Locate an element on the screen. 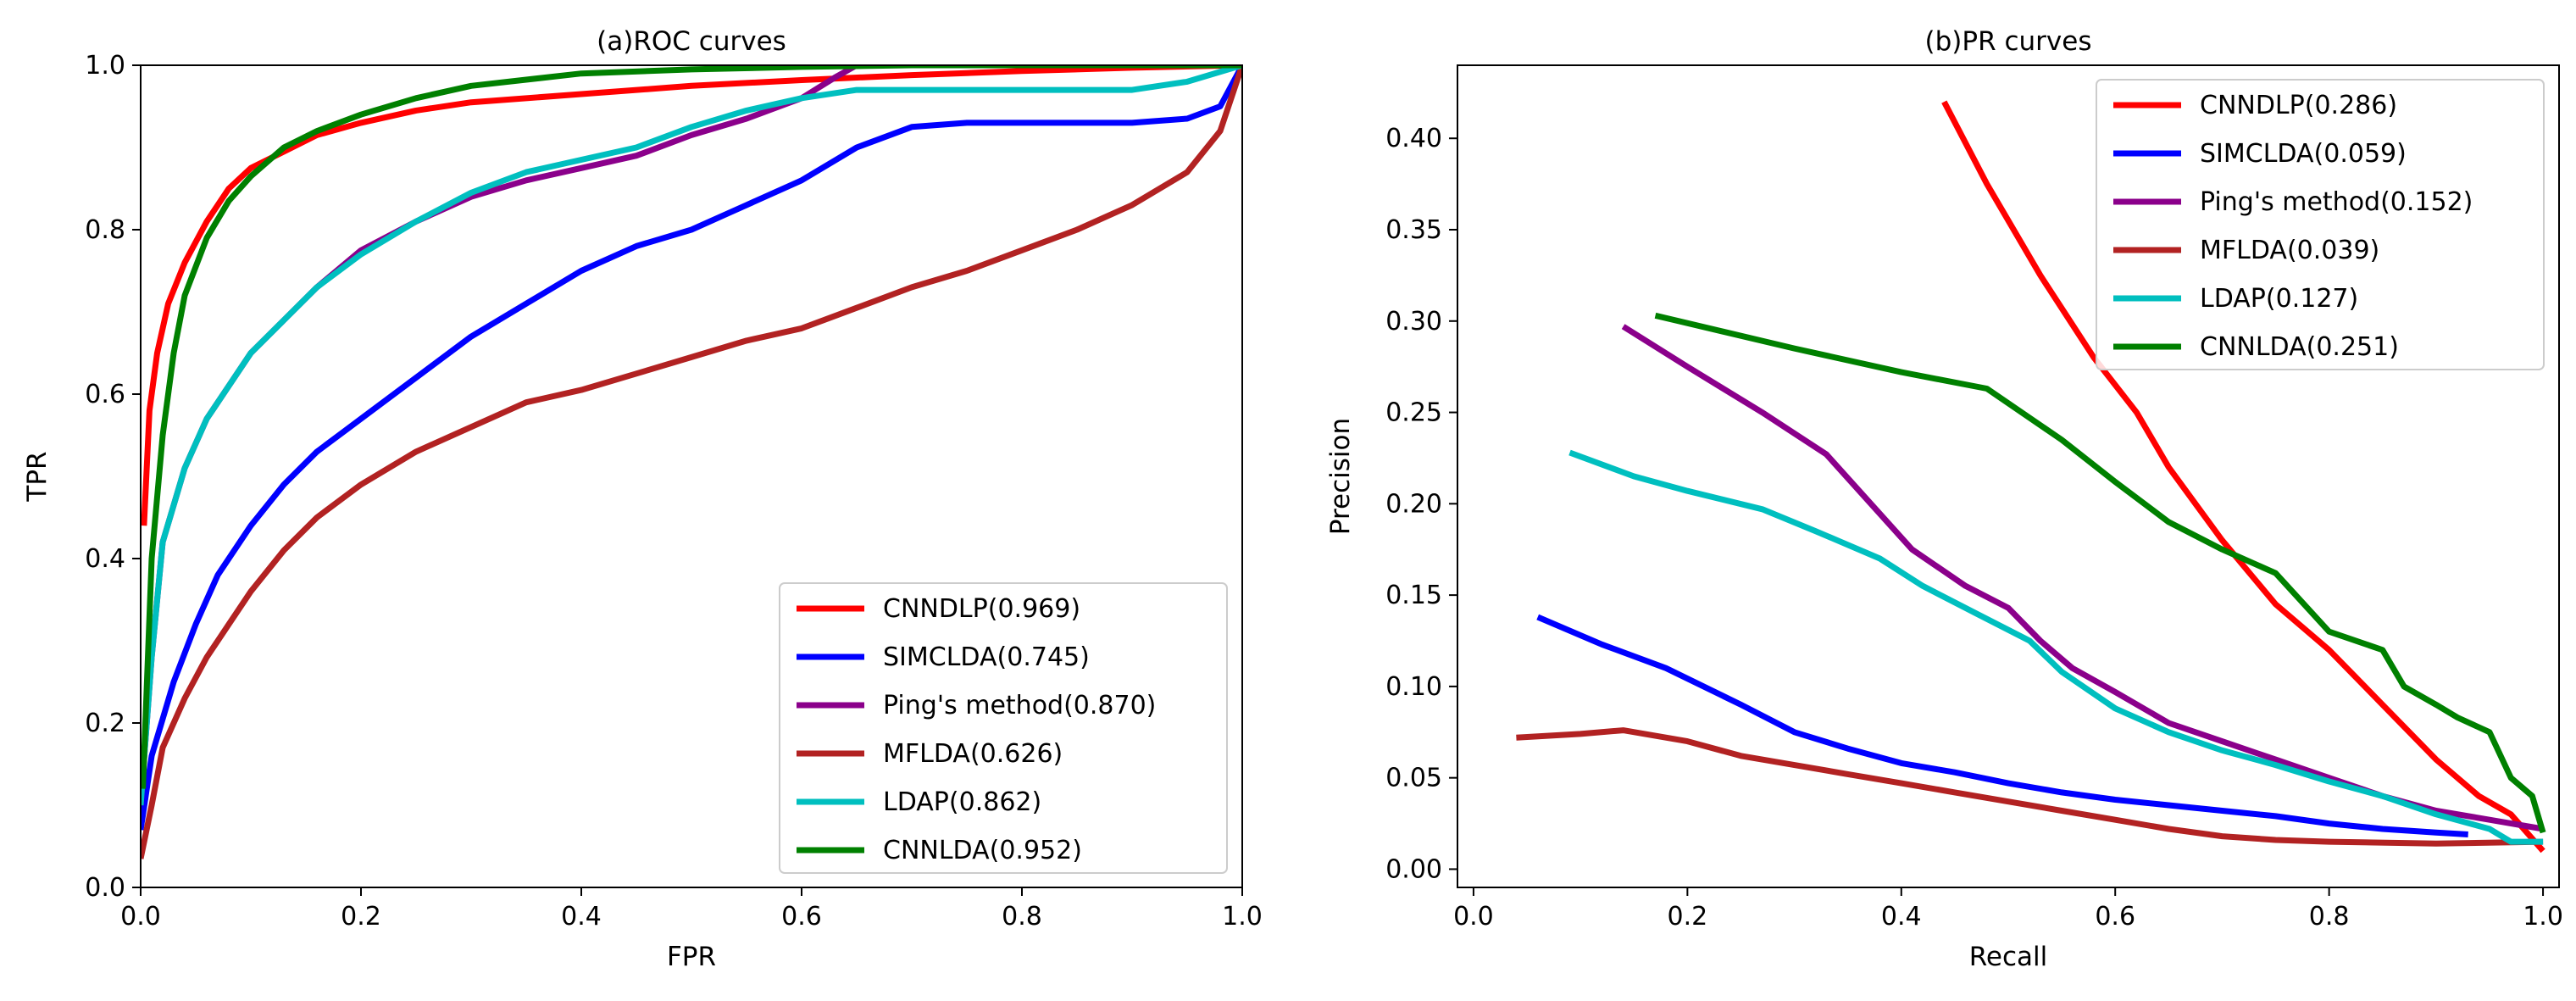  legend-label-4: LDAP(0.127) is located at coordinates (2279, 299).